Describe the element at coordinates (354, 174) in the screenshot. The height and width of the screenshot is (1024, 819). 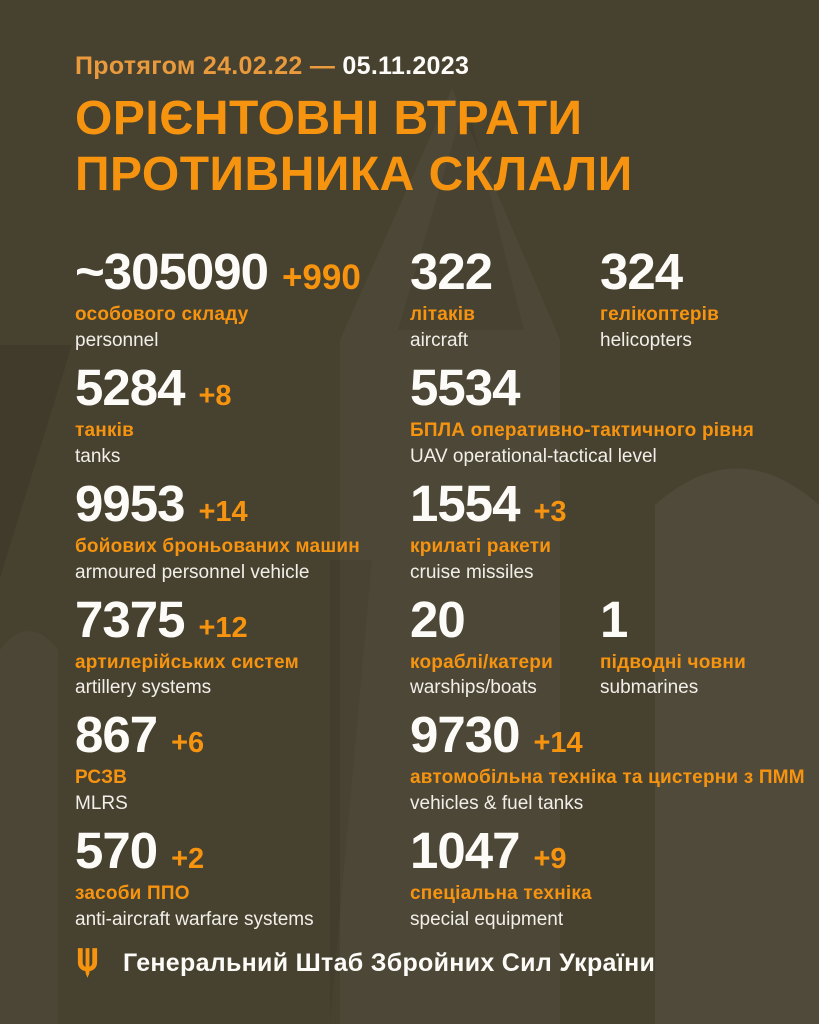
I see `title-line-2: ПРОТИВНИКА СКЛАЛИ` at that location.